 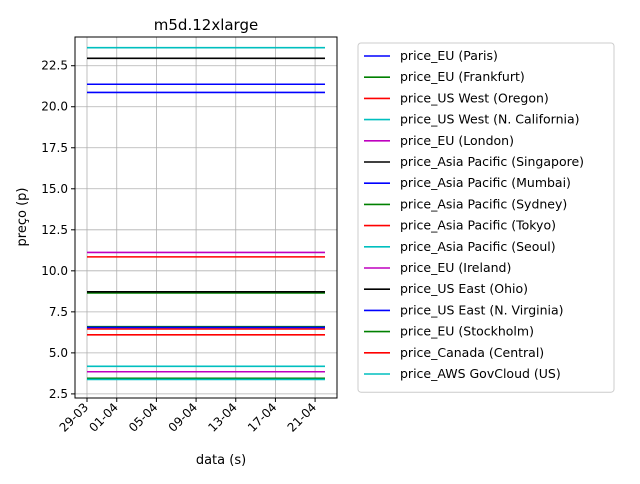 I want to click on y-tick-label: 20.0, so click(x=54, y=107).